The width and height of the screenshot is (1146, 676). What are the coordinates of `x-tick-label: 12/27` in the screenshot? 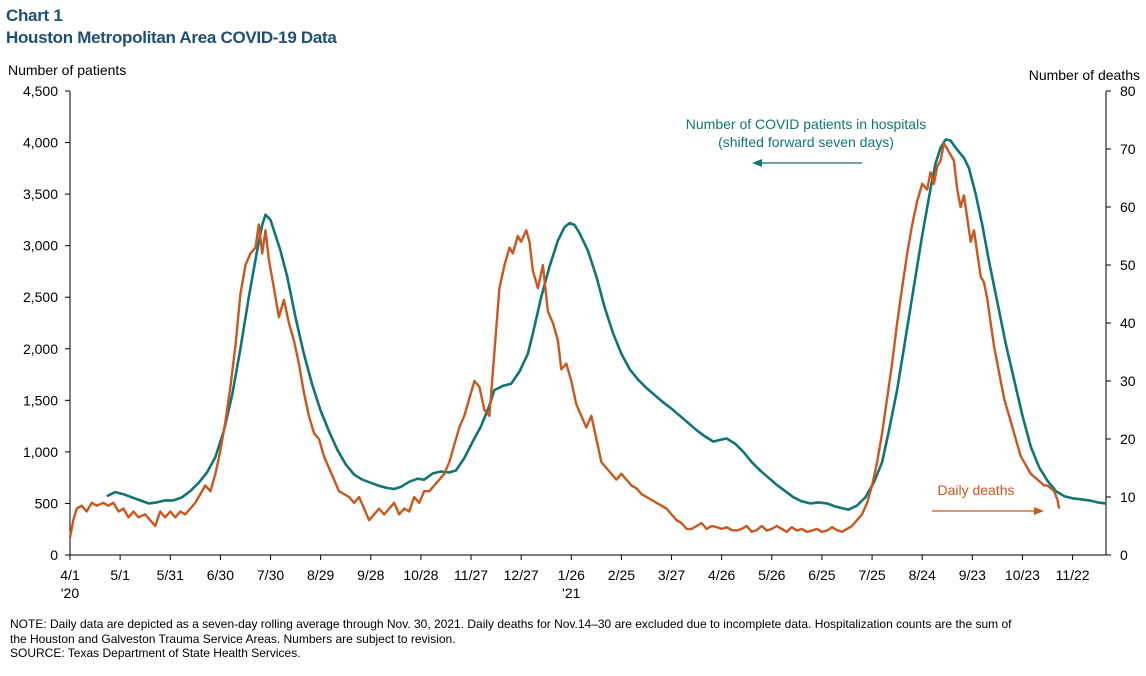 It's located at (521, 575).